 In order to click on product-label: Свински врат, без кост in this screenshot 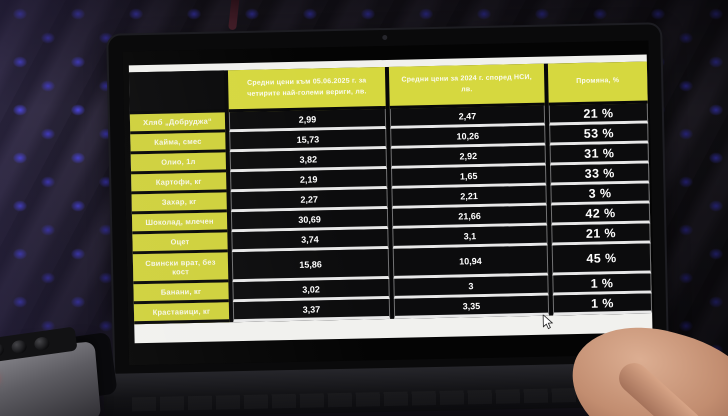, I will do `click(180, 268)`.